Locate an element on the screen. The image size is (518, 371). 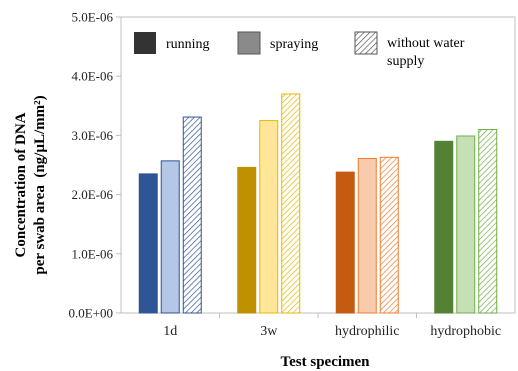
y-tick-label: 4.0E-06 is located at coordinates (92, 76).